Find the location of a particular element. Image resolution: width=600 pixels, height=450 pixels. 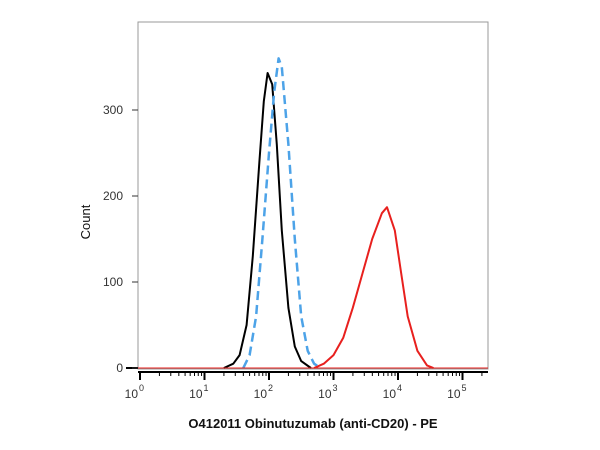

x-tick-exponent: 5 is located at coordinates (464, 388).